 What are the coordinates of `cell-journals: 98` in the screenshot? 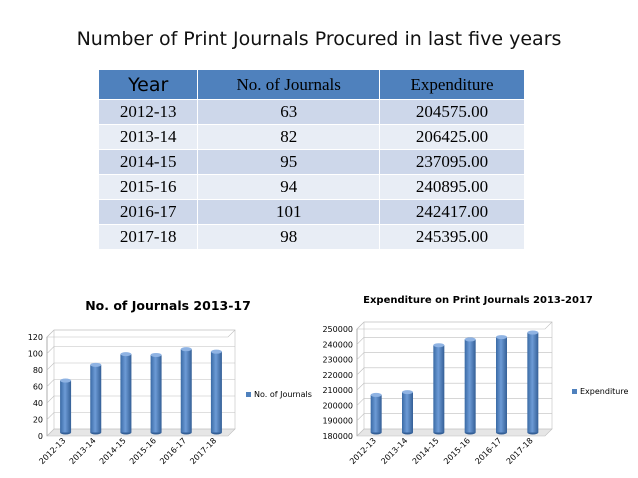 It's located at (289, 237).